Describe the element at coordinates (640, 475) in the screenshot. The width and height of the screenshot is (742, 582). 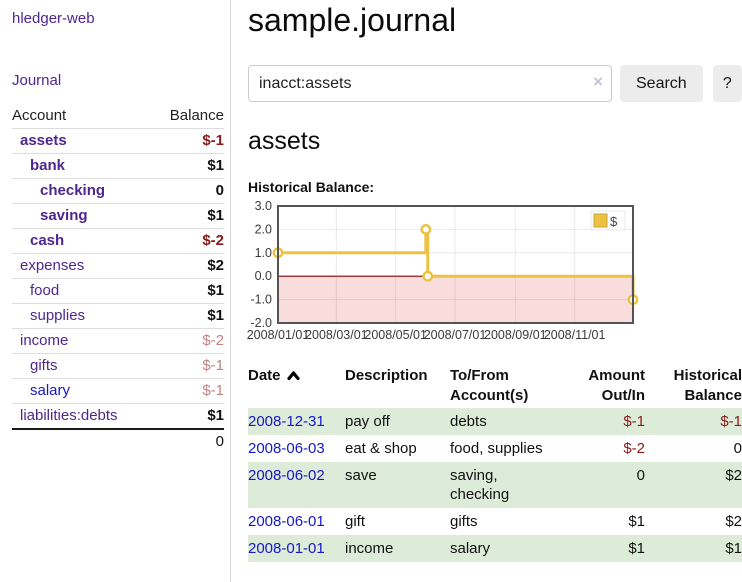
I see `transaction-amount: 0` at that location.